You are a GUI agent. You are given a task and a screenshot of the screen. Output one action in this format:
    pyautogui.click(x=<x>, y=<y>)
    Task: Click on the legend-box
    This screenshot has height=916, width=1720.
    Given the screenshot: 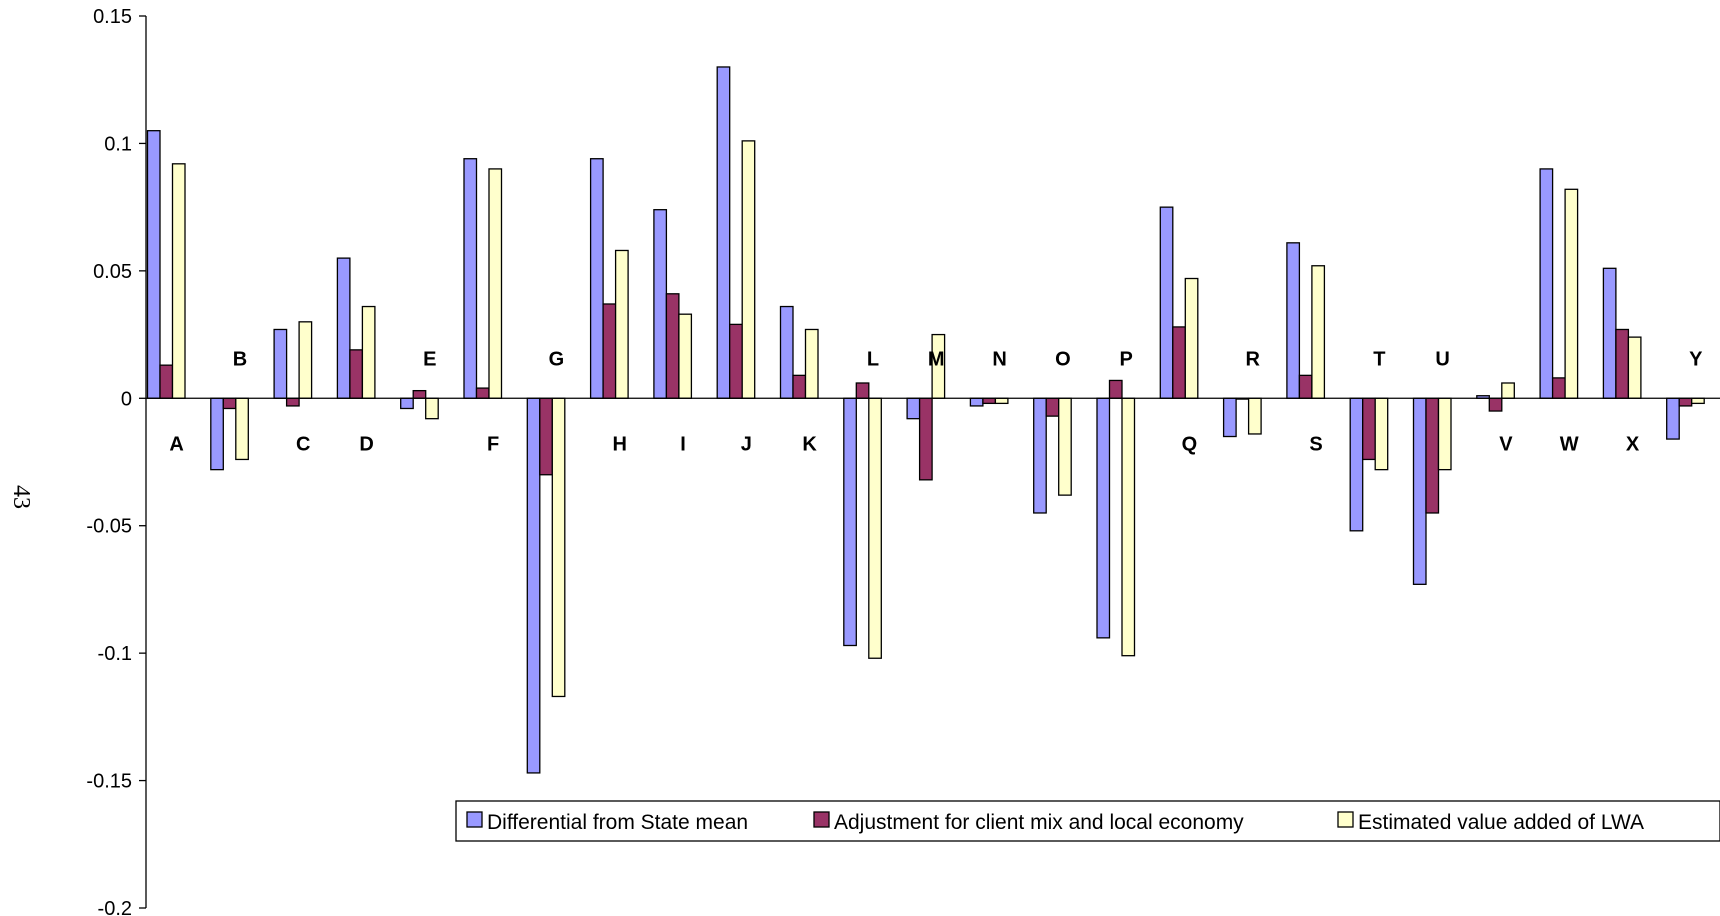 What is the action you would take?
    pyautogui.click(x=1087, y=821)
    